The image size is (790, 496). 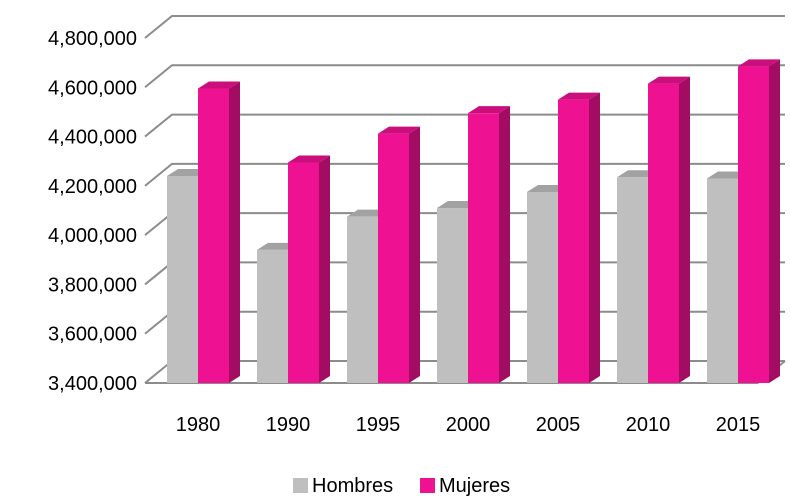 I want to click on bar-mujeres-2005, so click(x=579, y=237).